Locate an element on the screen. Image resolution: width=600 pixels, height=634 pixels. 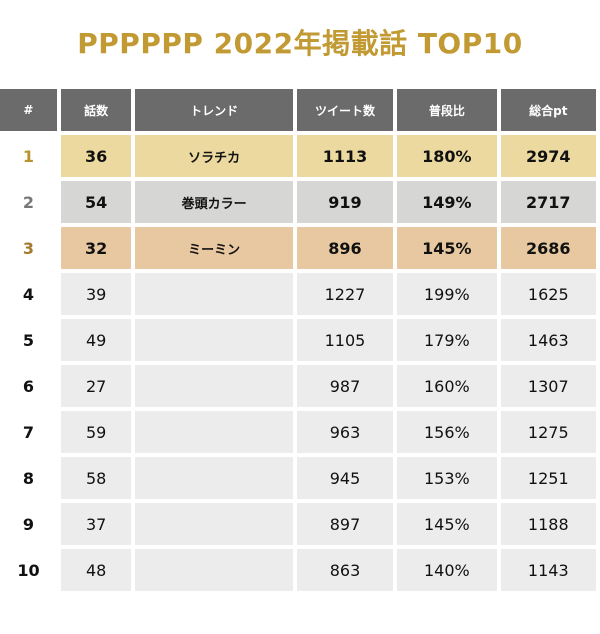
column-header-trend: トレンド is located at coordinates (214, 110).